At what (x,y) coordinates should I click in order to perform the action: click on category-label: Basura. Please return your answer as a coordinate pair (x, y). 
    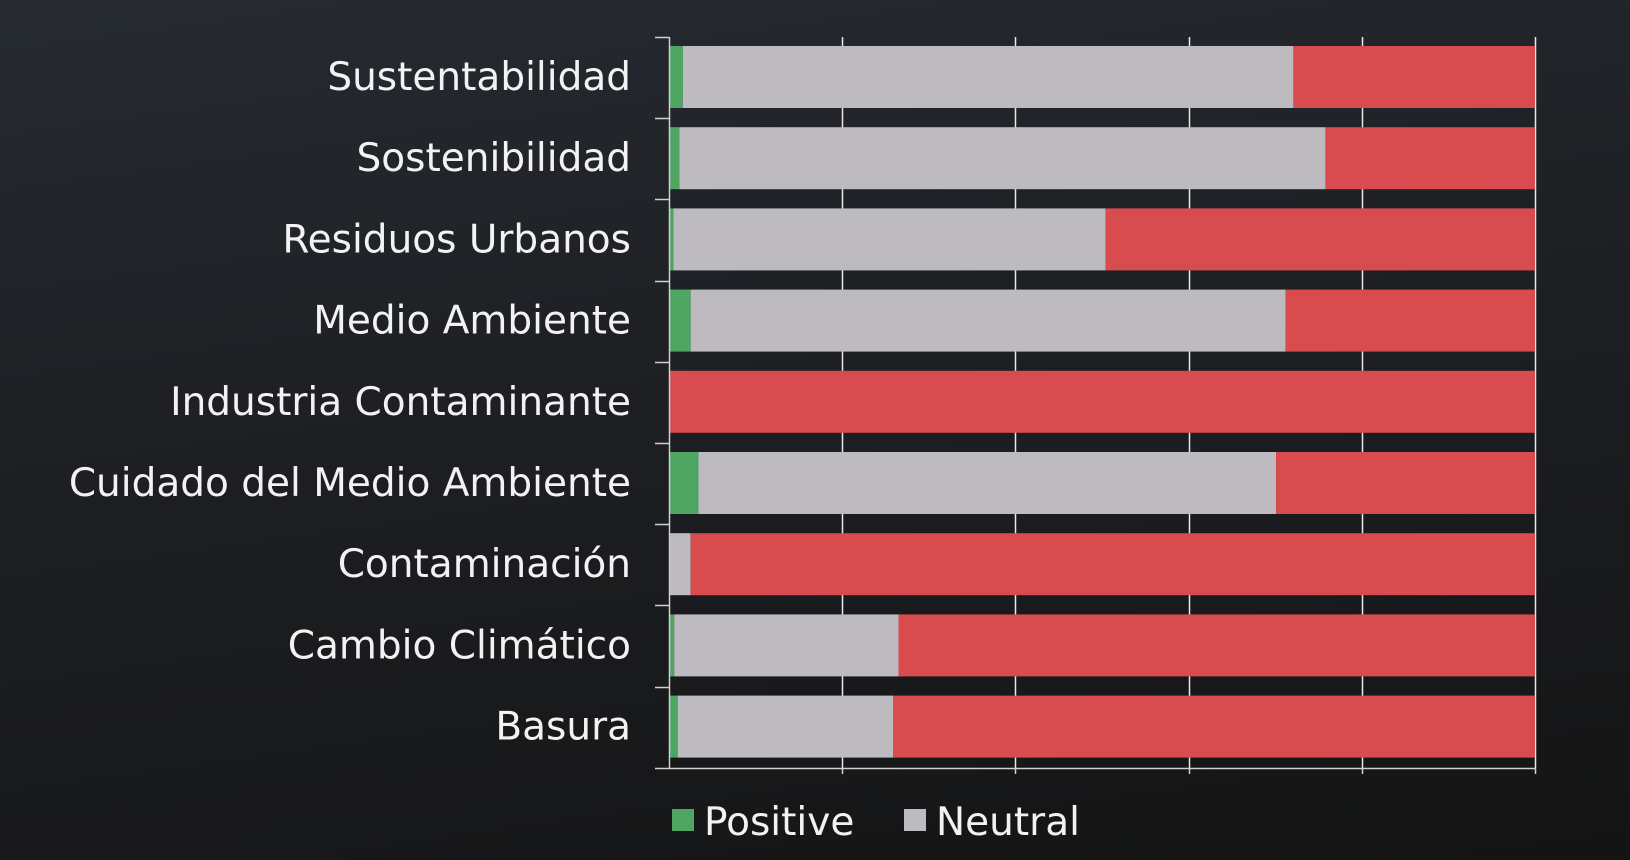
    Looking at the image, I should click on (563, 727).